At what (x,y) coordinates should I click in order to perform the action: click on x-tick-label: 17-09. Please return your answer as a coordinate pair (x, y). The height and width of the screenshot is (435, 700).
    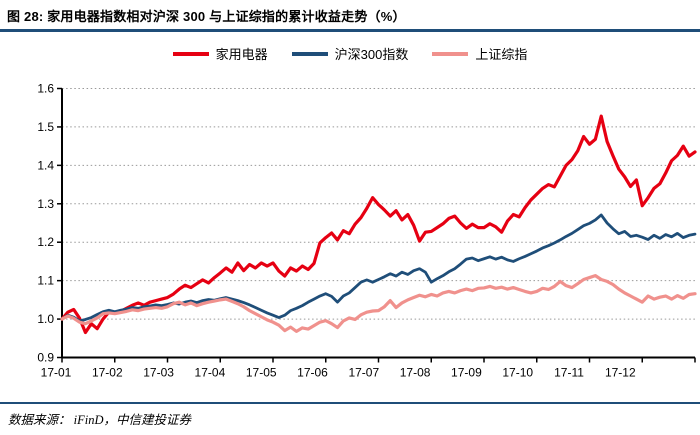
    Looking at the image, I should click on (466, 373).